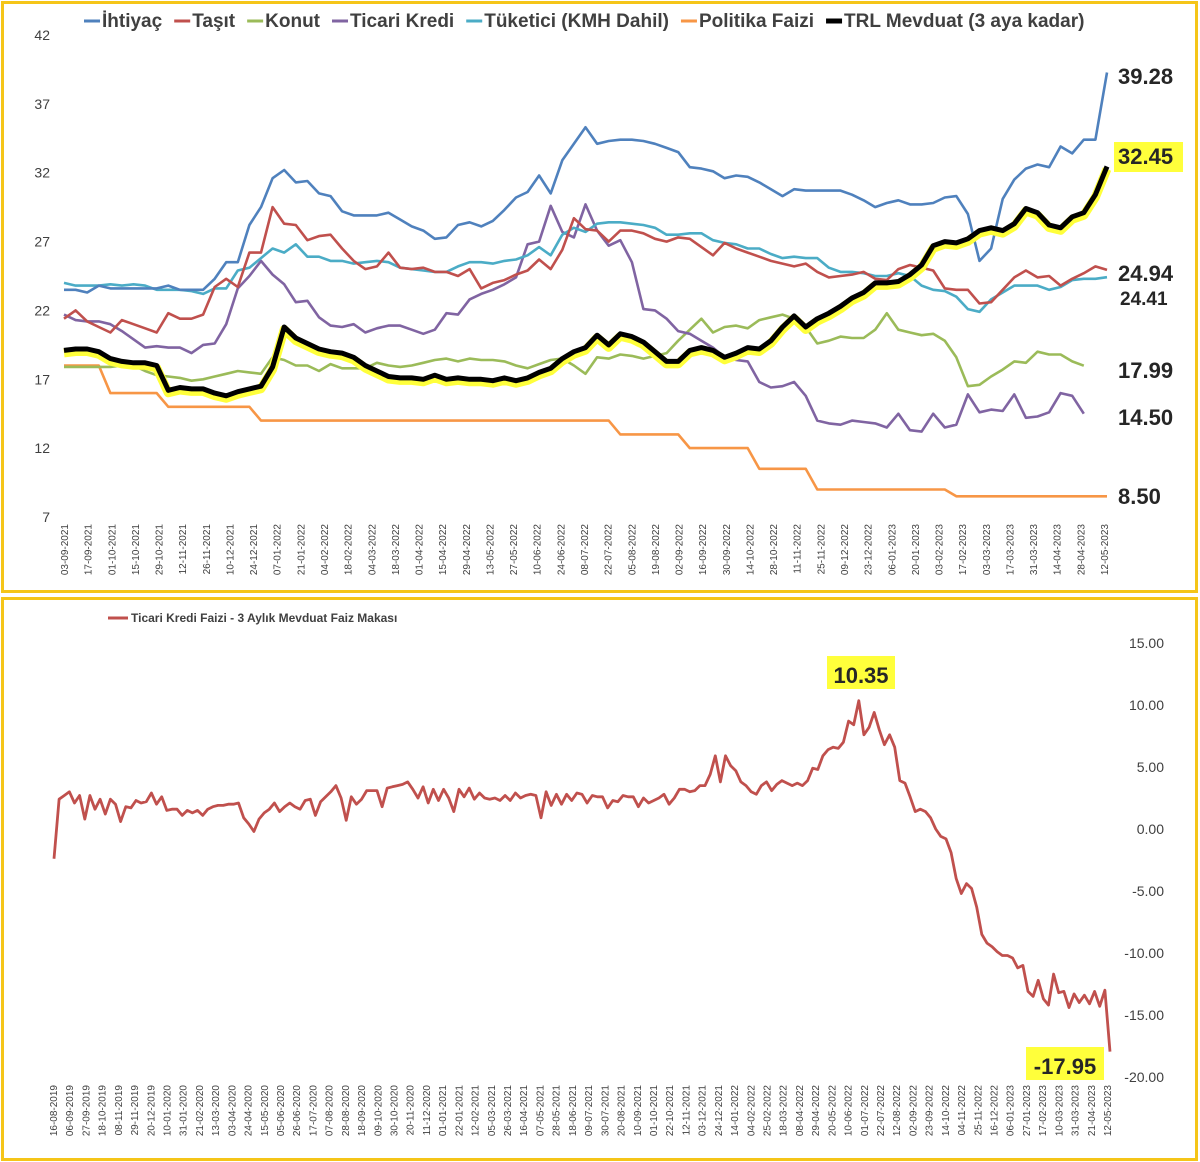 This screenshot has height=1162, width=1200. I want to click on end-label-ticari-kredi: 14.50, so click(1145, 417).